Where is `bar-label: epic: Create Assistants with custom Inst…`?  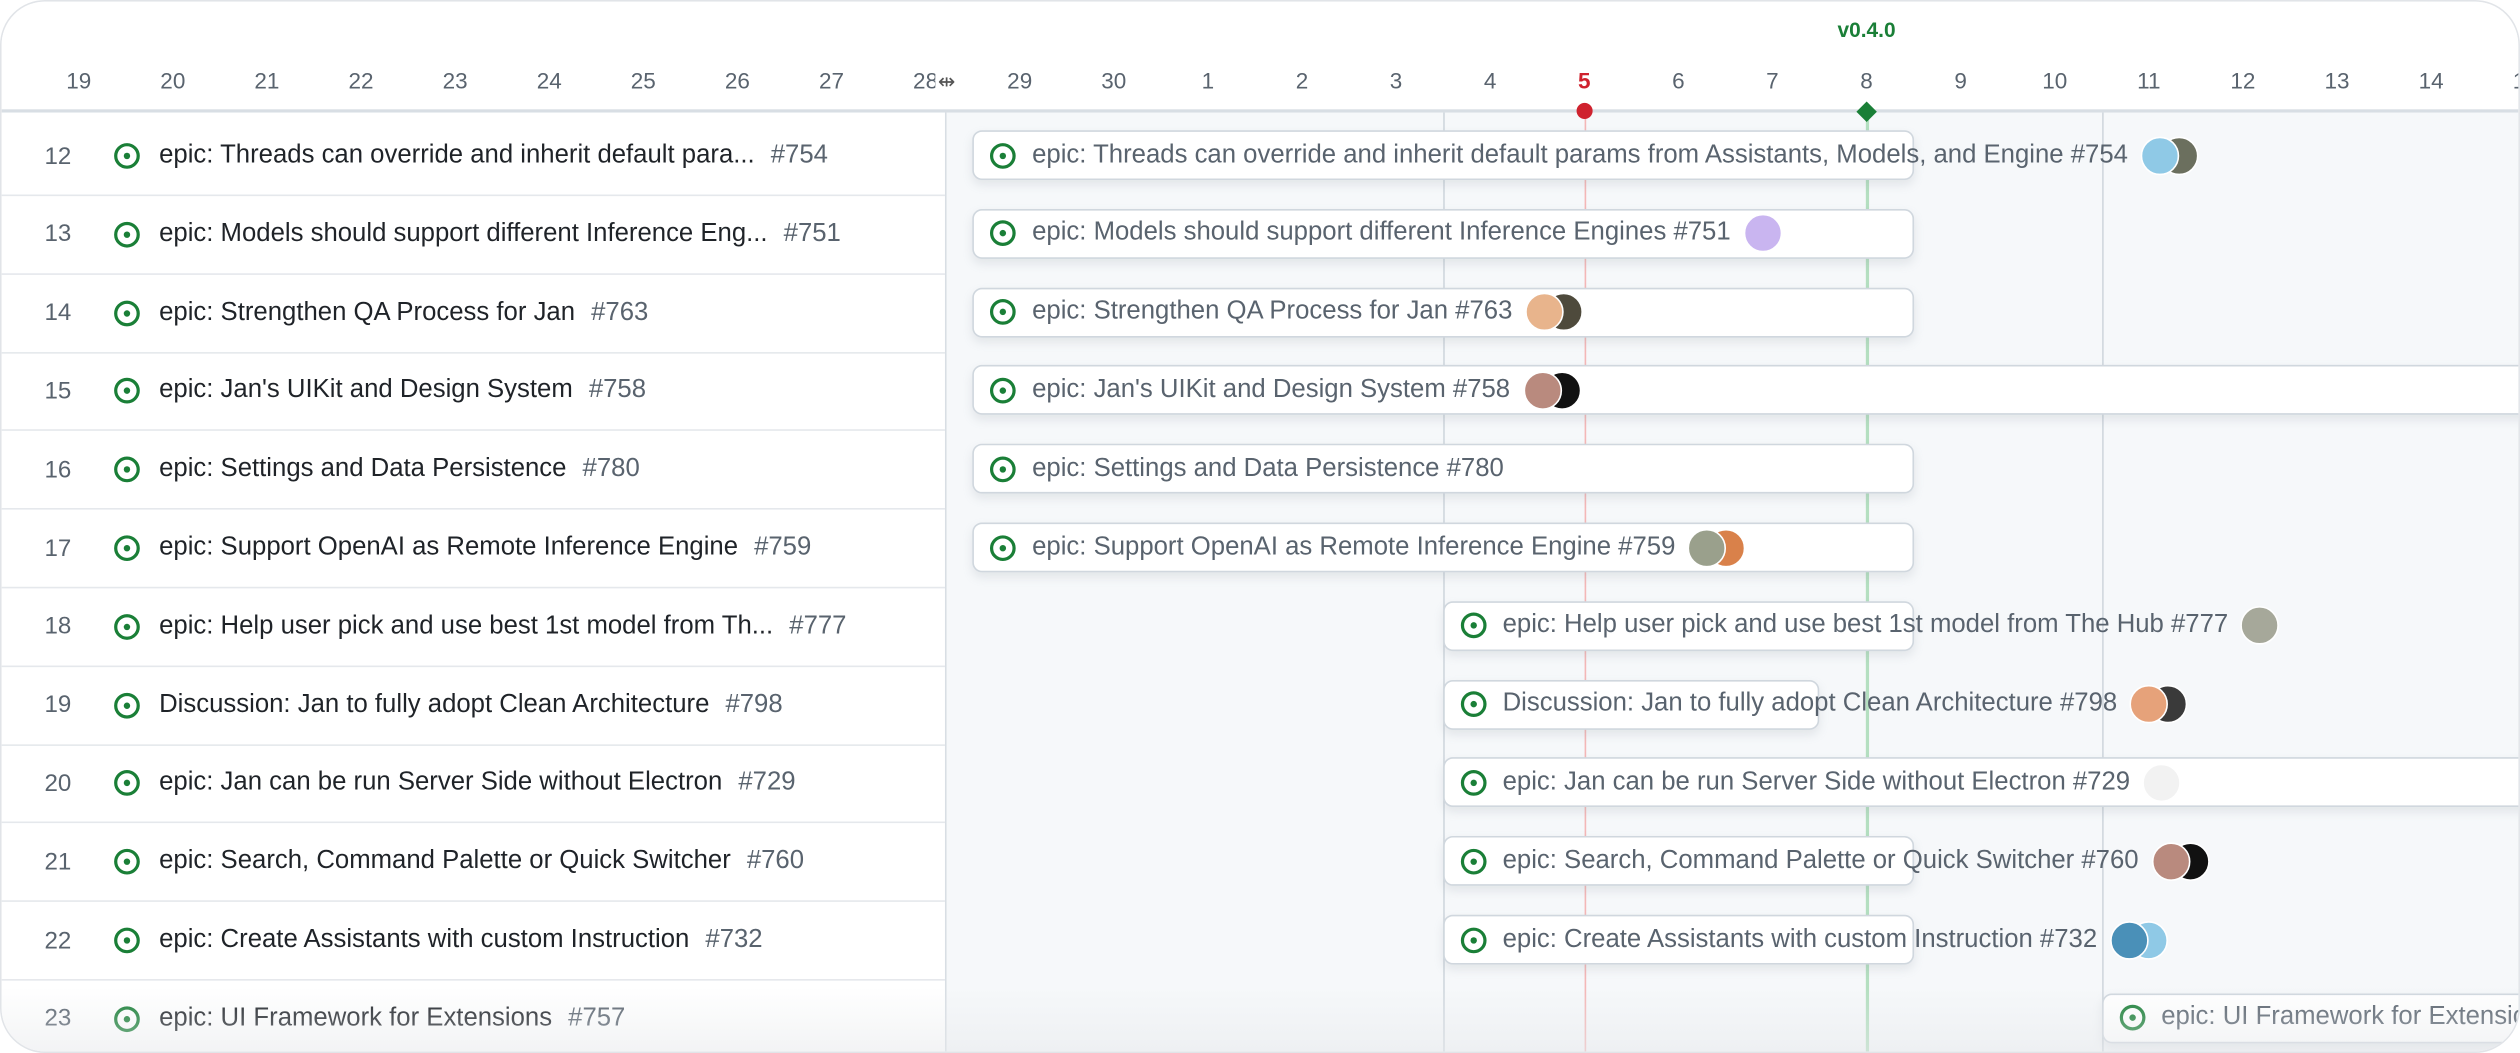
bar-label: epic: Create Assistants with custom Inst… is located at coordinates (1800, 939).